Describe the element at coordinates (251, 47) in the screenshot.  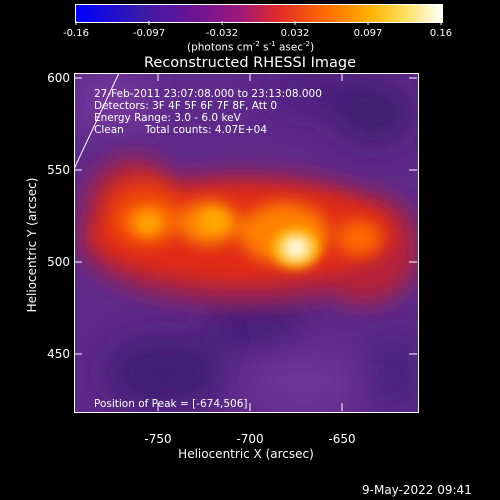
I see `colorbar-units: (photons cm-2 s-1 asec-2)` at that location.